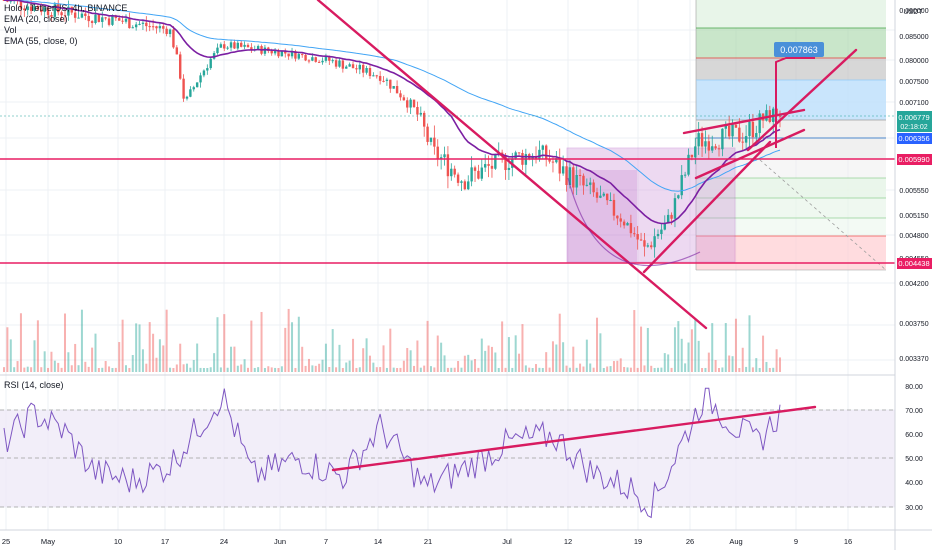 This screenshot has height=550, width=932. Describe the element at coordinates (10, 30) in the screenshot. I see `indicator-volume-label: Vol` at that location.